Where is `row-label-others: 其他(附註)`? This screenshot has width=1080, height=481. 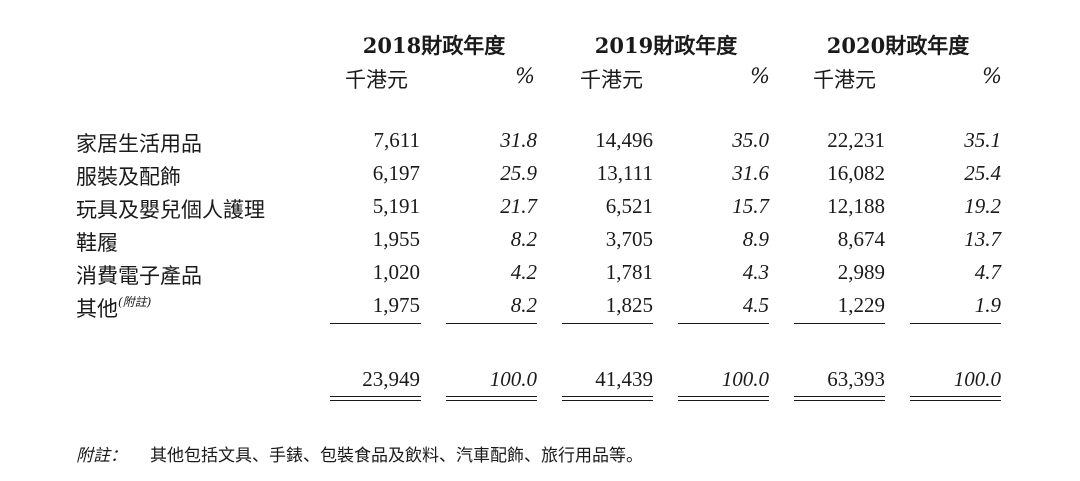 row-label-others: 其他(附註) is located at coordinates (113, 308).